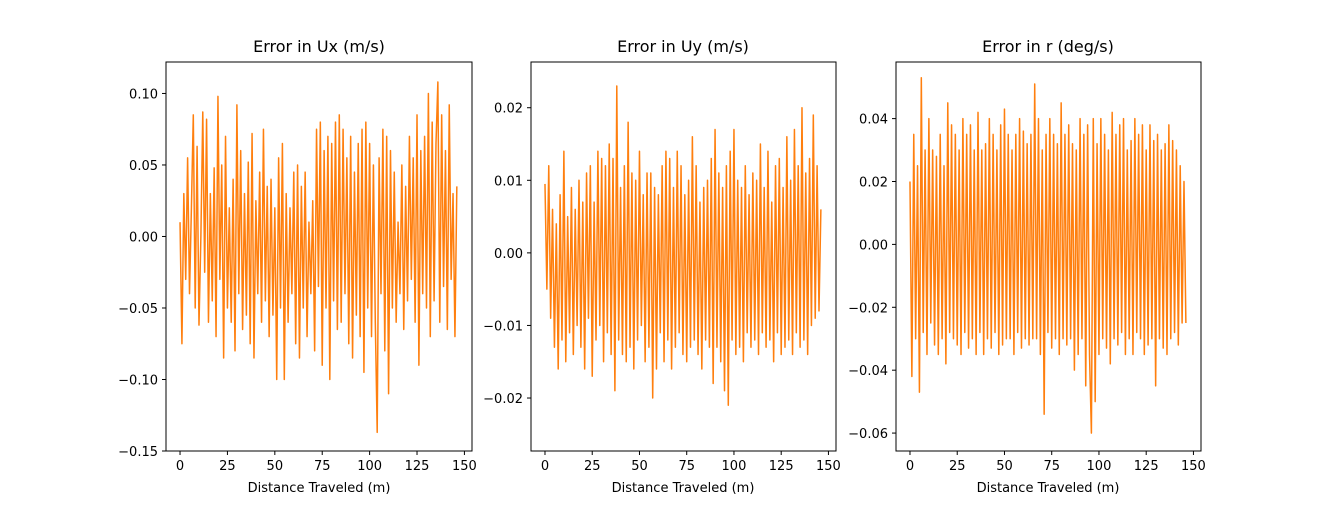  What do you see at coordinates (683, 46) in the screenshot?
I see `chart-title: Error in Uy (m/s)` at bounding box center [683, 46].